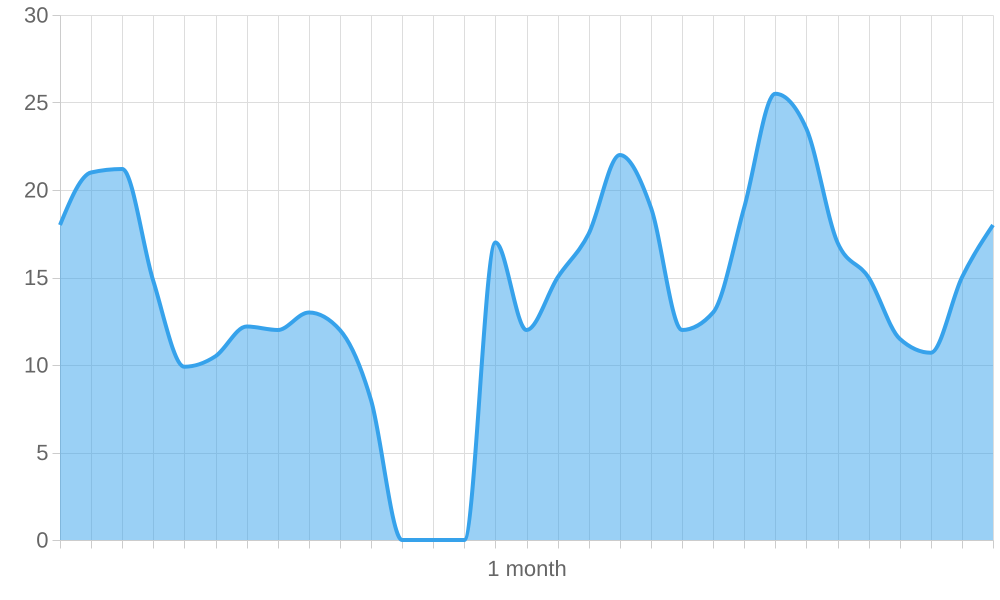 This screenshot has height=600, width=1000. I want to click on y-tick-label: 15, so click(36, 277).